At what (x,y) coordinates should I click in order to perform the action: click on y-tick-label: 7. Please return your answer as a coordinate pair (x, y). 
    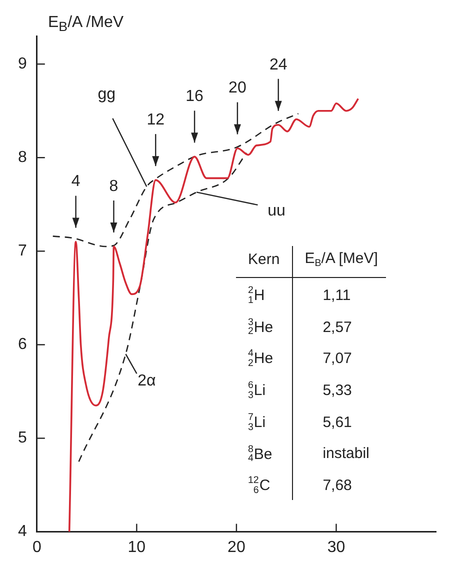
    Looking at the image, I should click on (22, 251).